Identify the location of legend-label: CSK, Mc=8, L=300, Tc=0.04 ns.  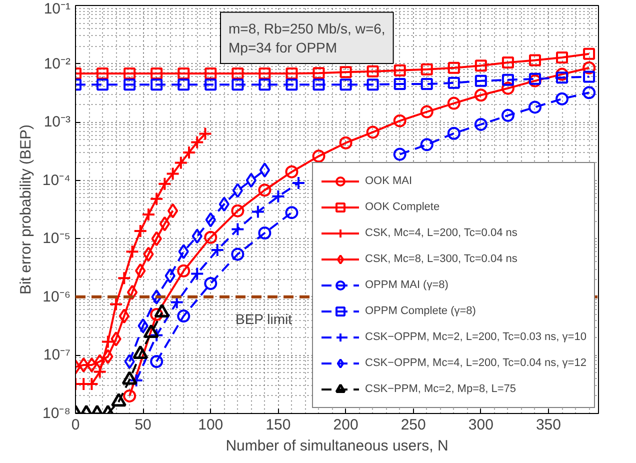
(441, 259).